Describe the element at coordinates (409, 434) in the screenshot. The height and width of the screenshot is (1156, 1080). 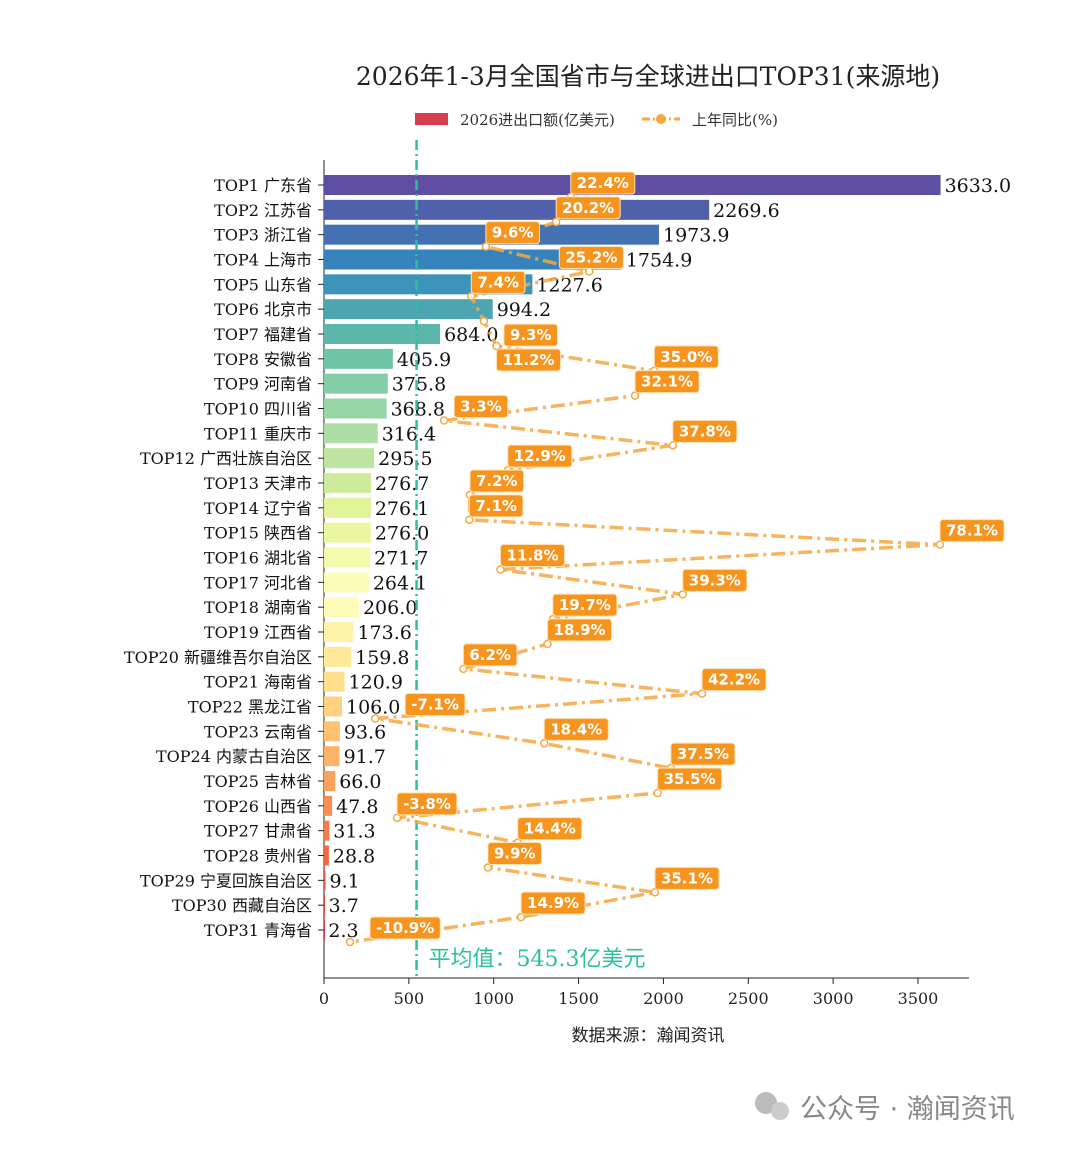
I see `bar-value-label: 316.4` at that location.